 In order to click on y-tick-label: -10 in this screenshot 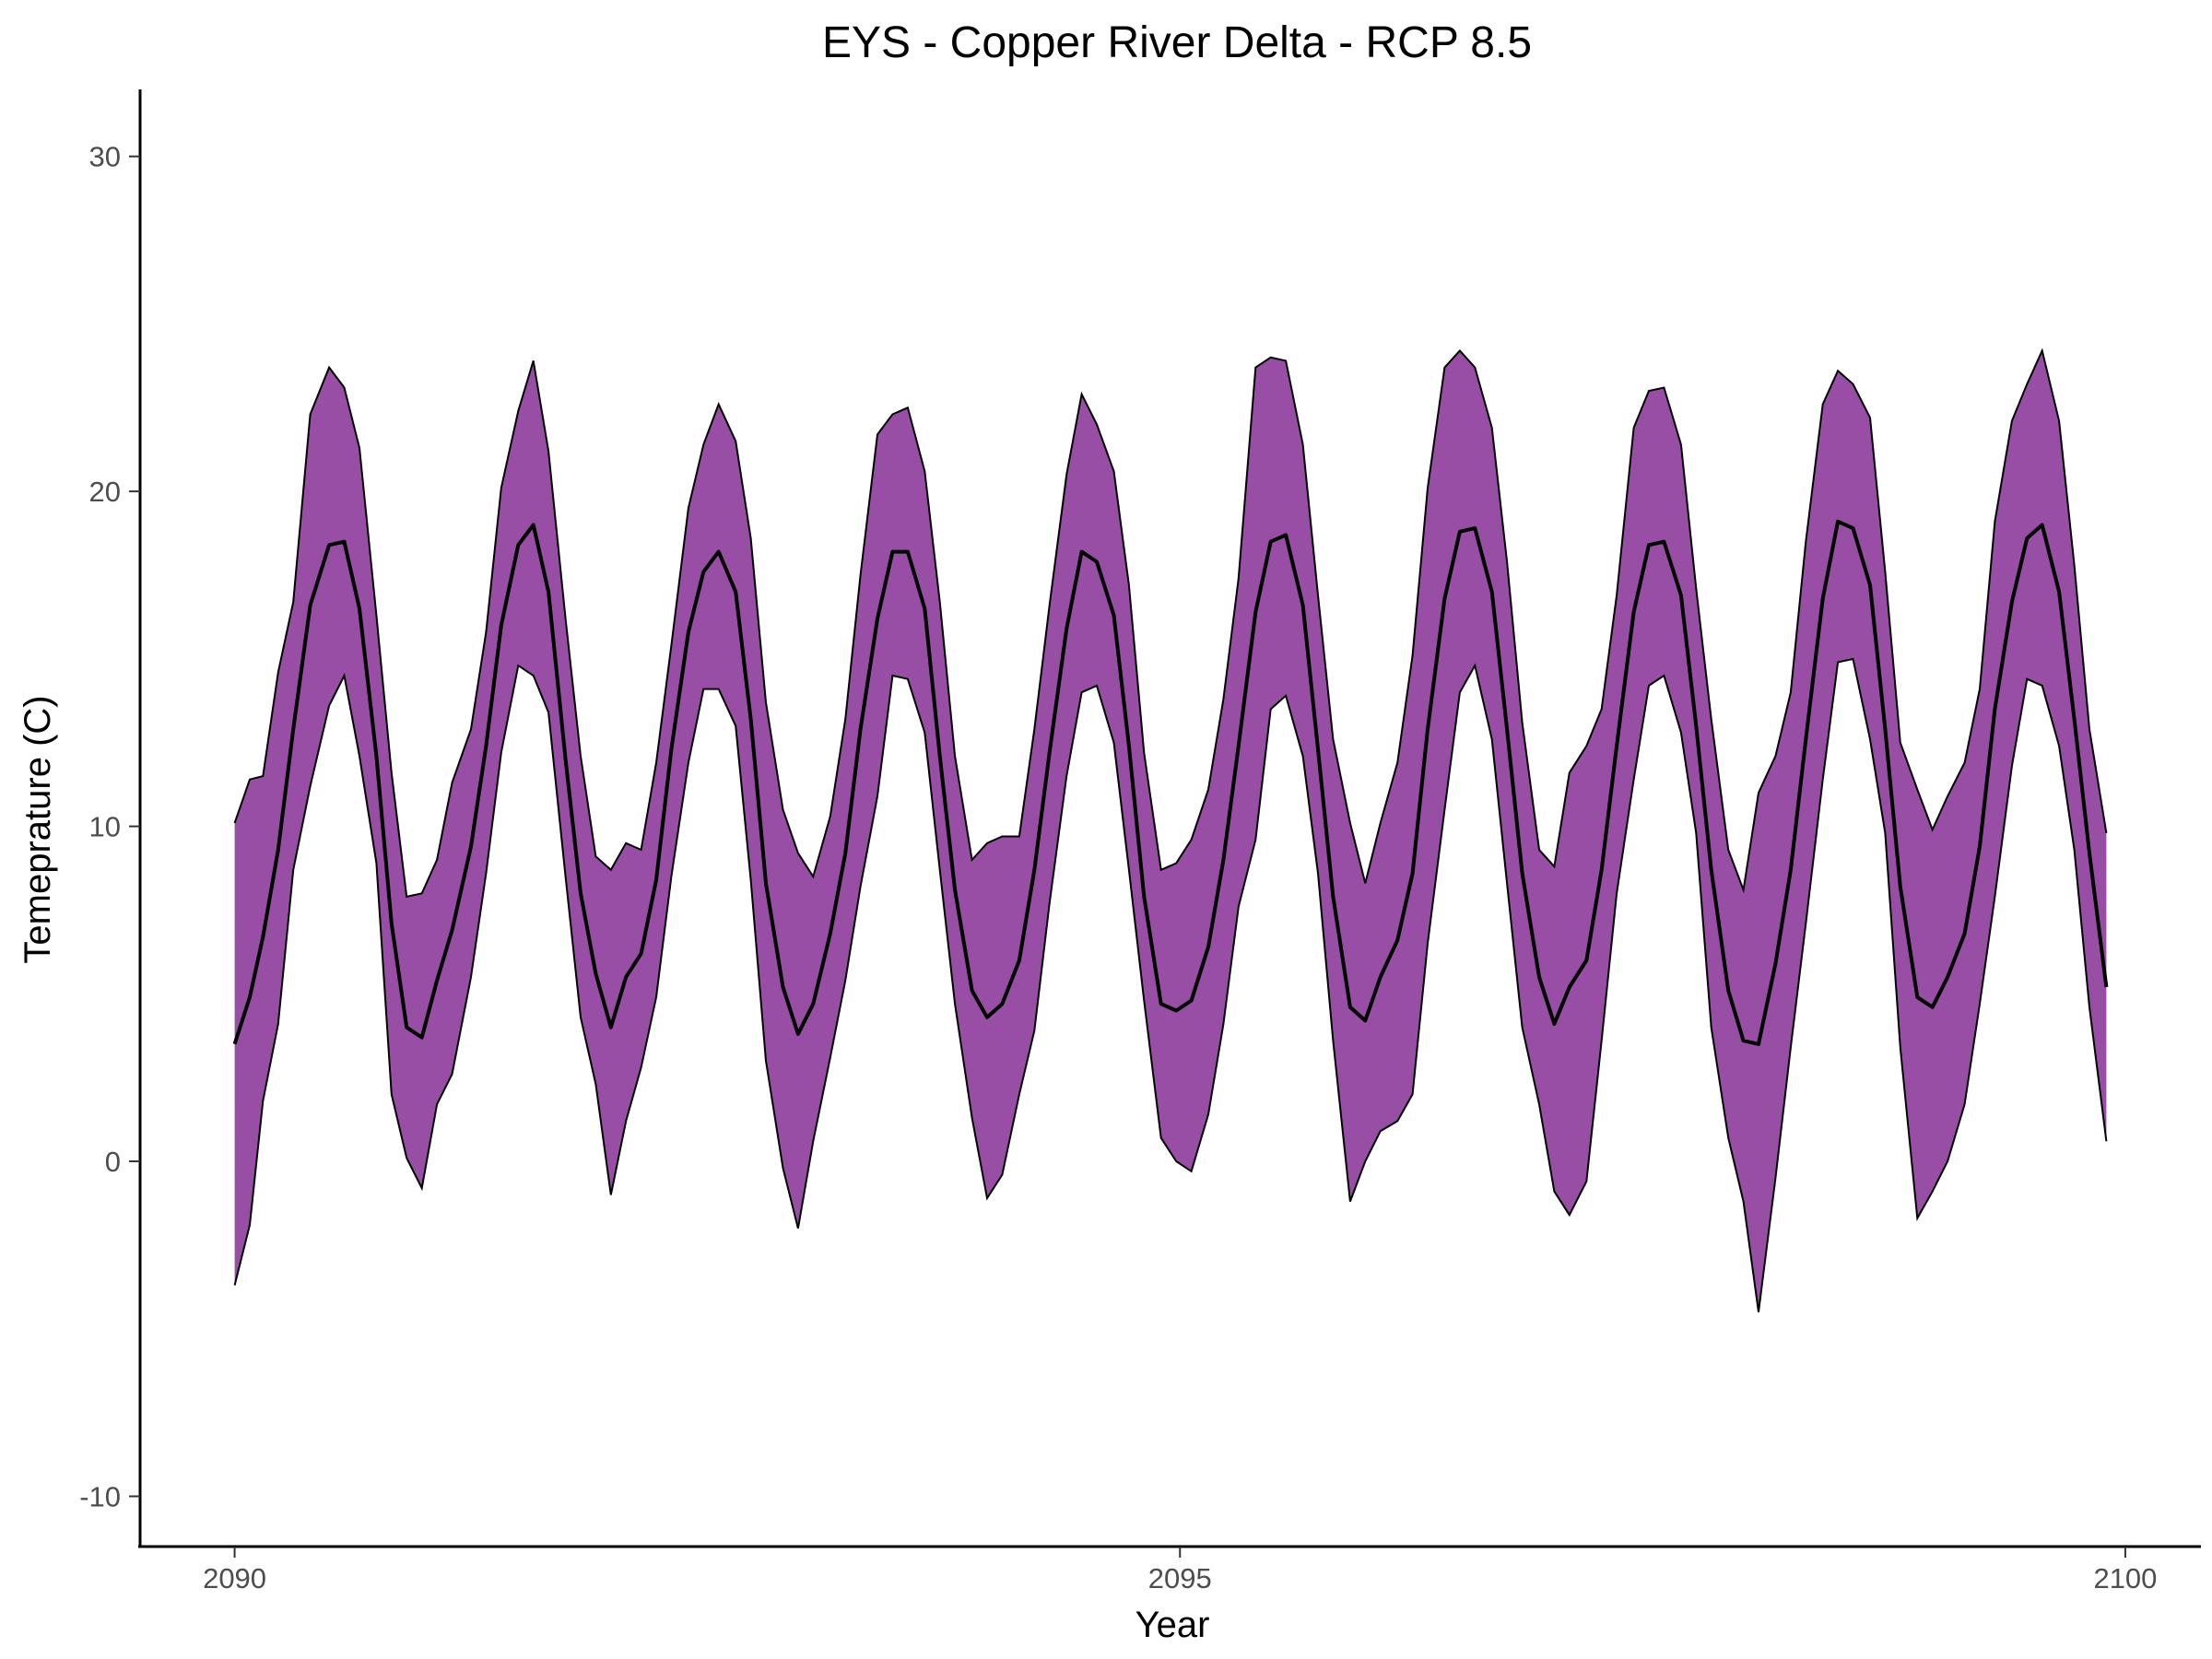, I will do `click(100, 1496)`.